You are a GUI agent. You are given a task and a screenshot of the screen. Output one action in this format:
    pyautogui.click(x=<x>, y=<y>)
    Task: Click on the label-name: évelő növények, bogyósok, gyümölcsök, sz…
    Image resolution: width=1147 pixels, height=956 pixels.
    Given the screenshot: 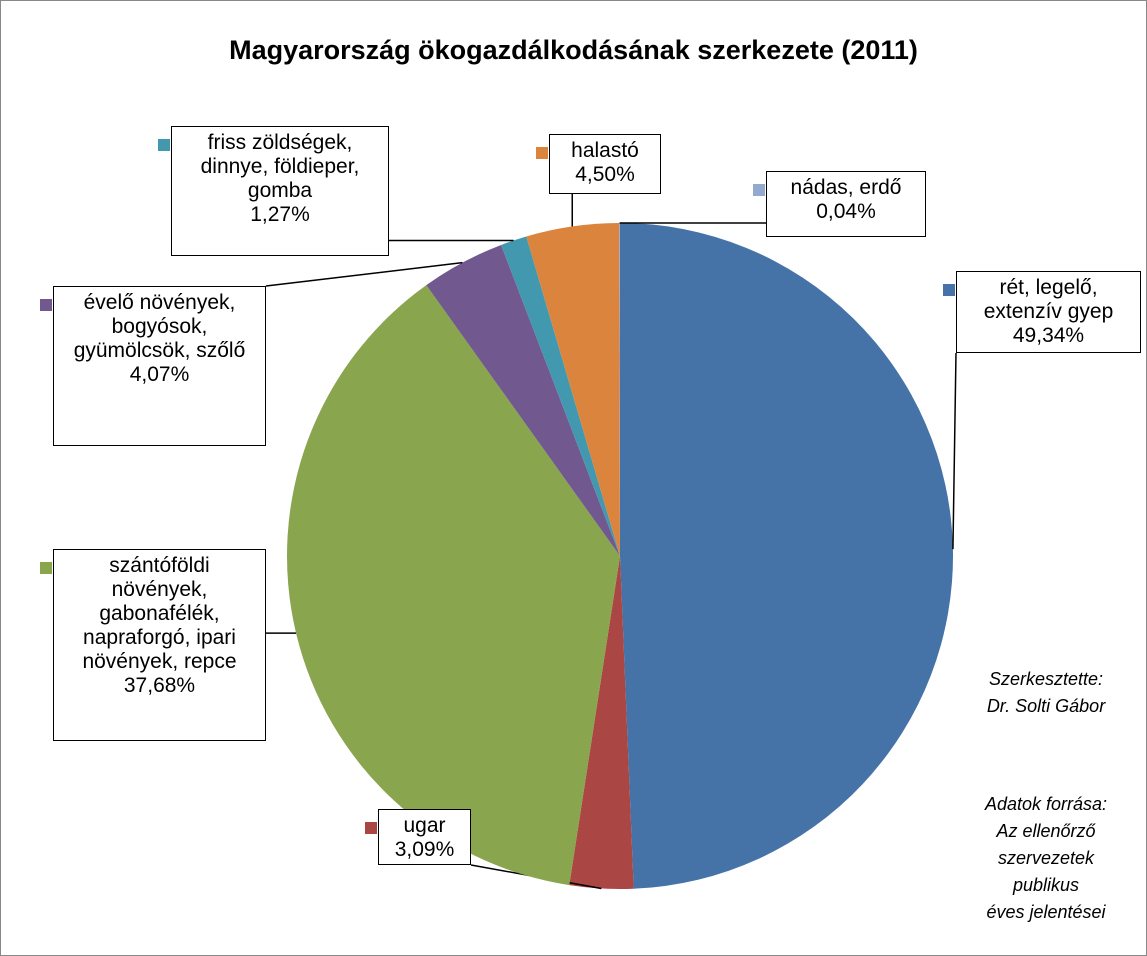 What is the action you would take?
    pyautogui.click(x=159, y=326)
    